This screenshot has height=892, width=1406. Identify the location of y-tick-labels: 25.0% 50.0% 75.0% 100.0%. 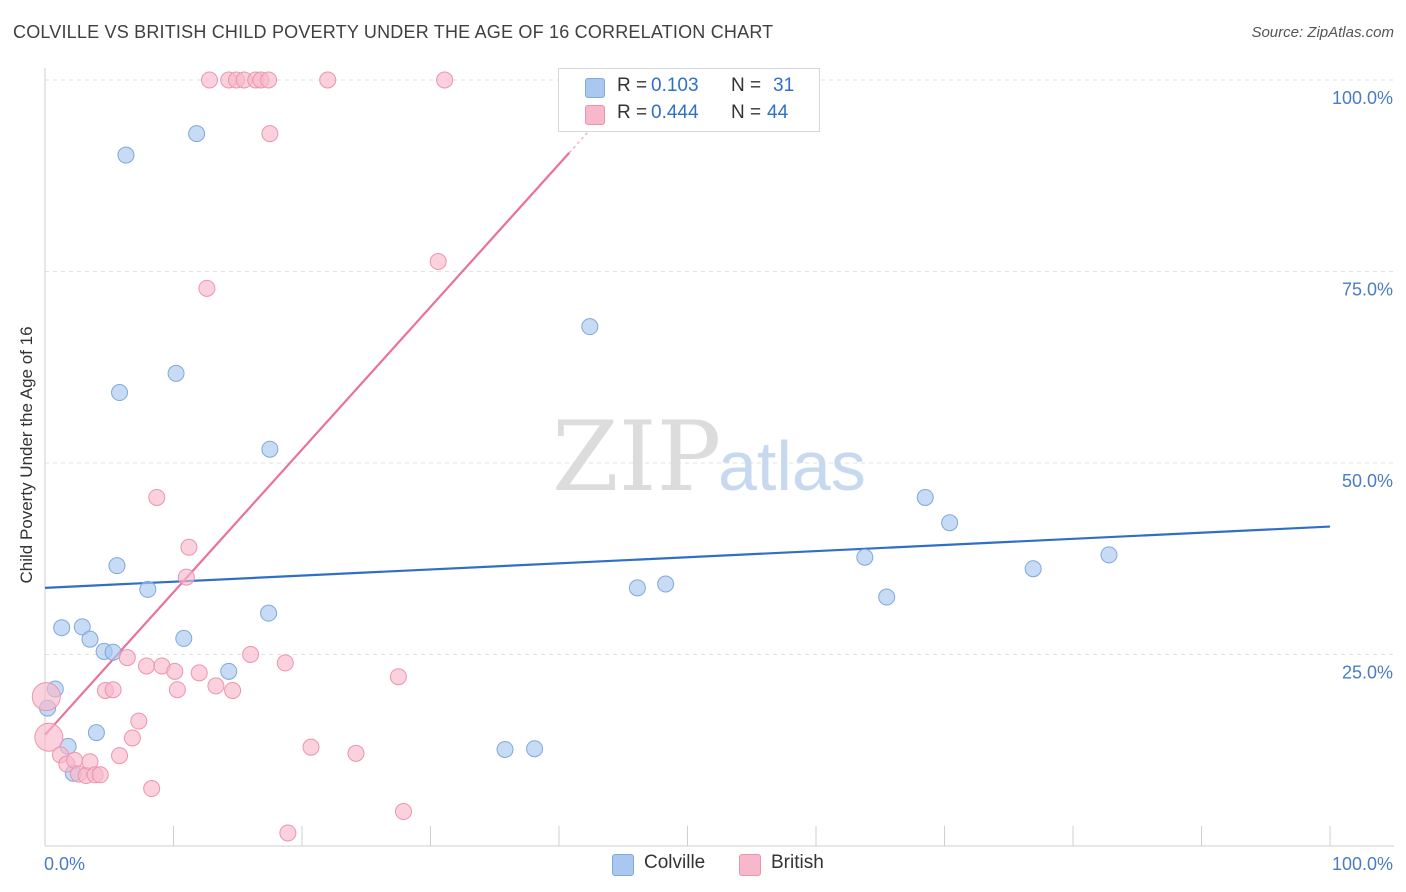
(1362, 385).